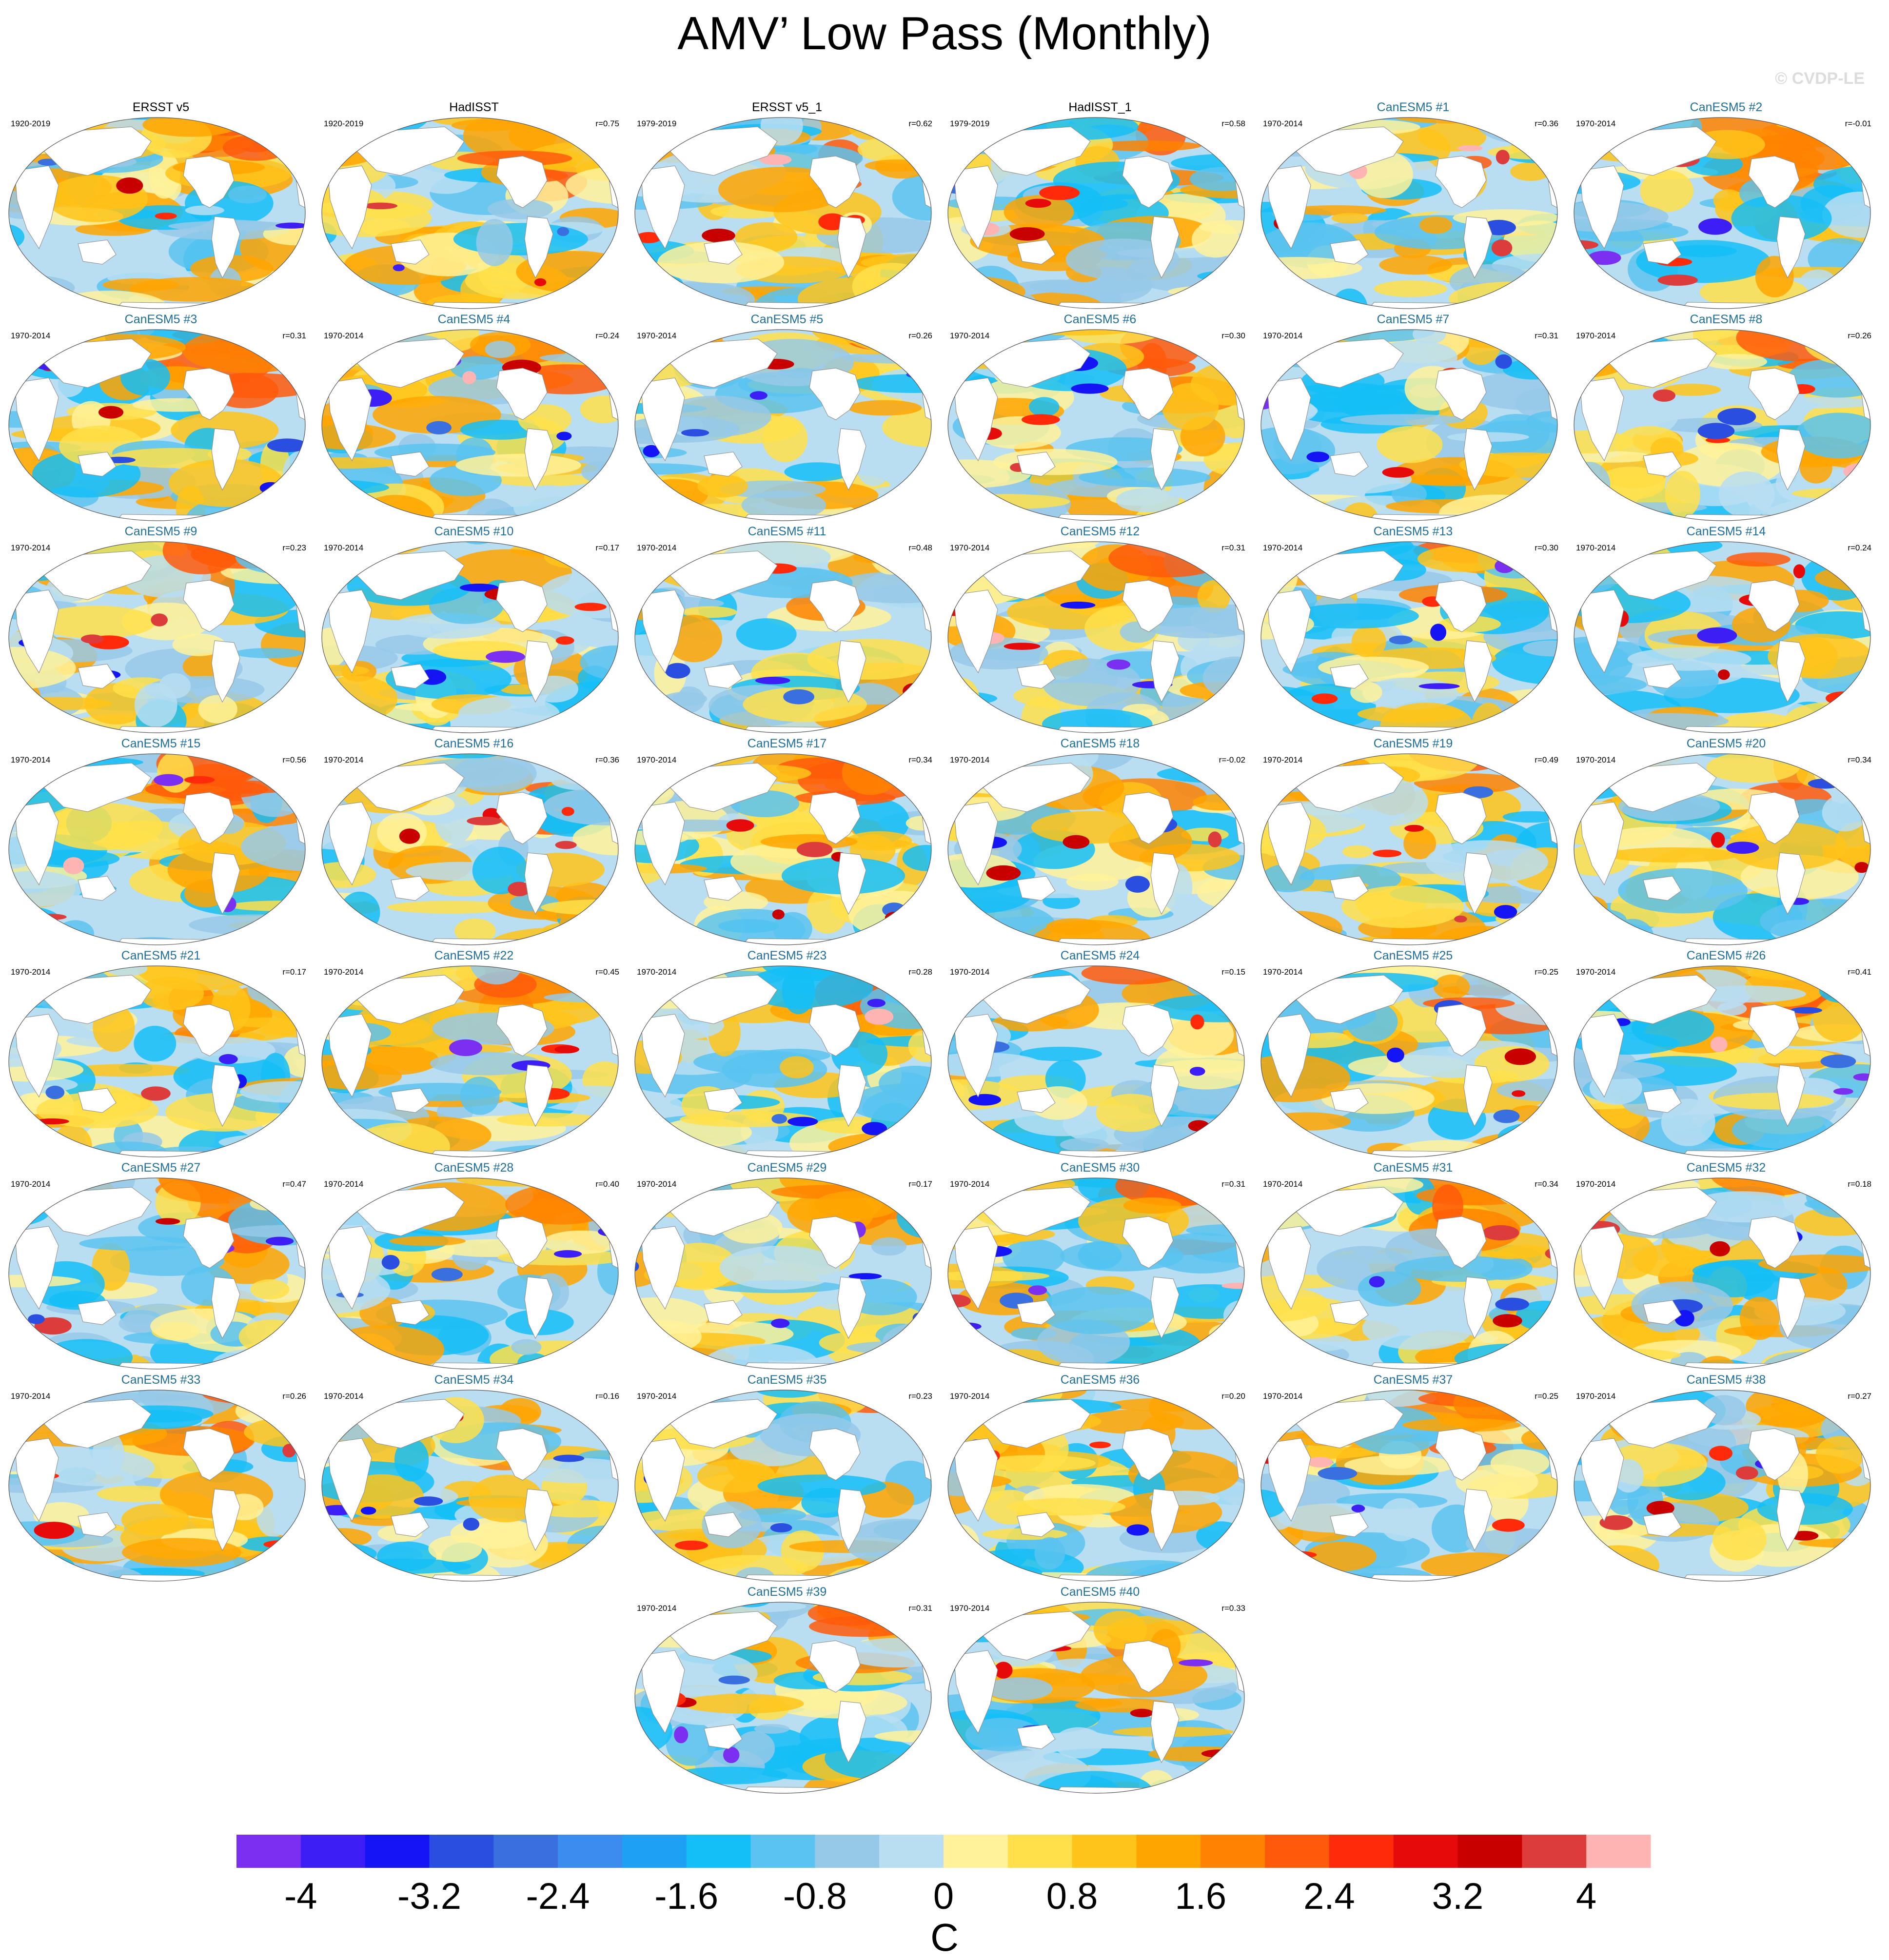 This screenshot has height=1960, width=1889. What do you see at coordinates (920, 759) in the screenshot?
I see `panel-correlation: r=0.34` at bounding box center [920, 759].